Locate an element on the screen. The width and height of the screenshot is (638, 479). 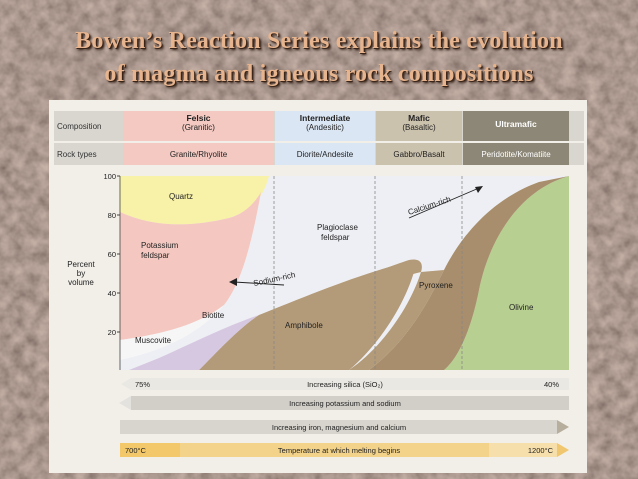
temp-left: 700°C is located at coordinates (136, 450).